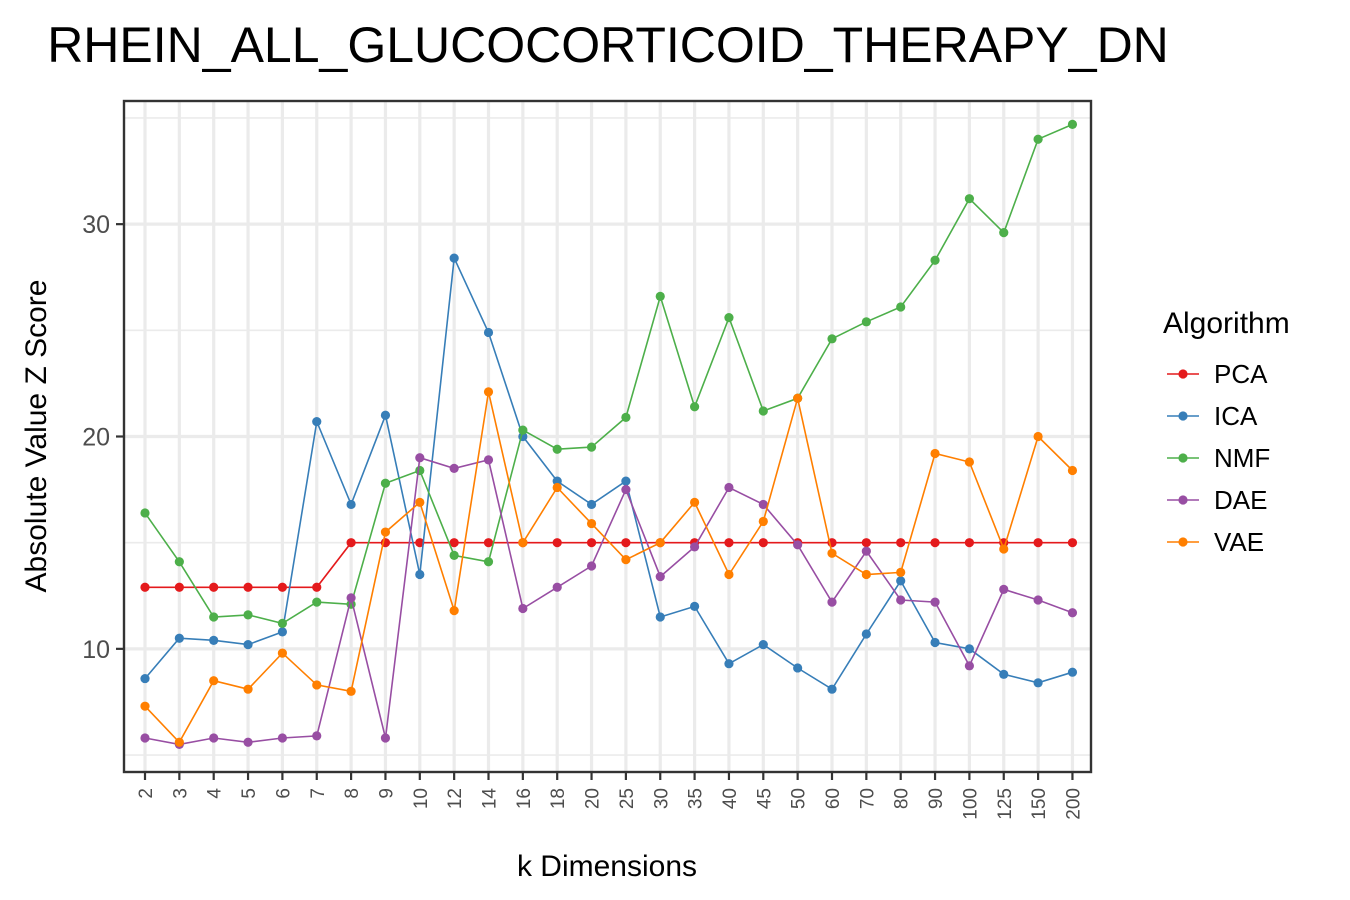 The height and width of the screenshot is (900, 1350). I want to click on x-tick-label: 90, so click(936, 798).